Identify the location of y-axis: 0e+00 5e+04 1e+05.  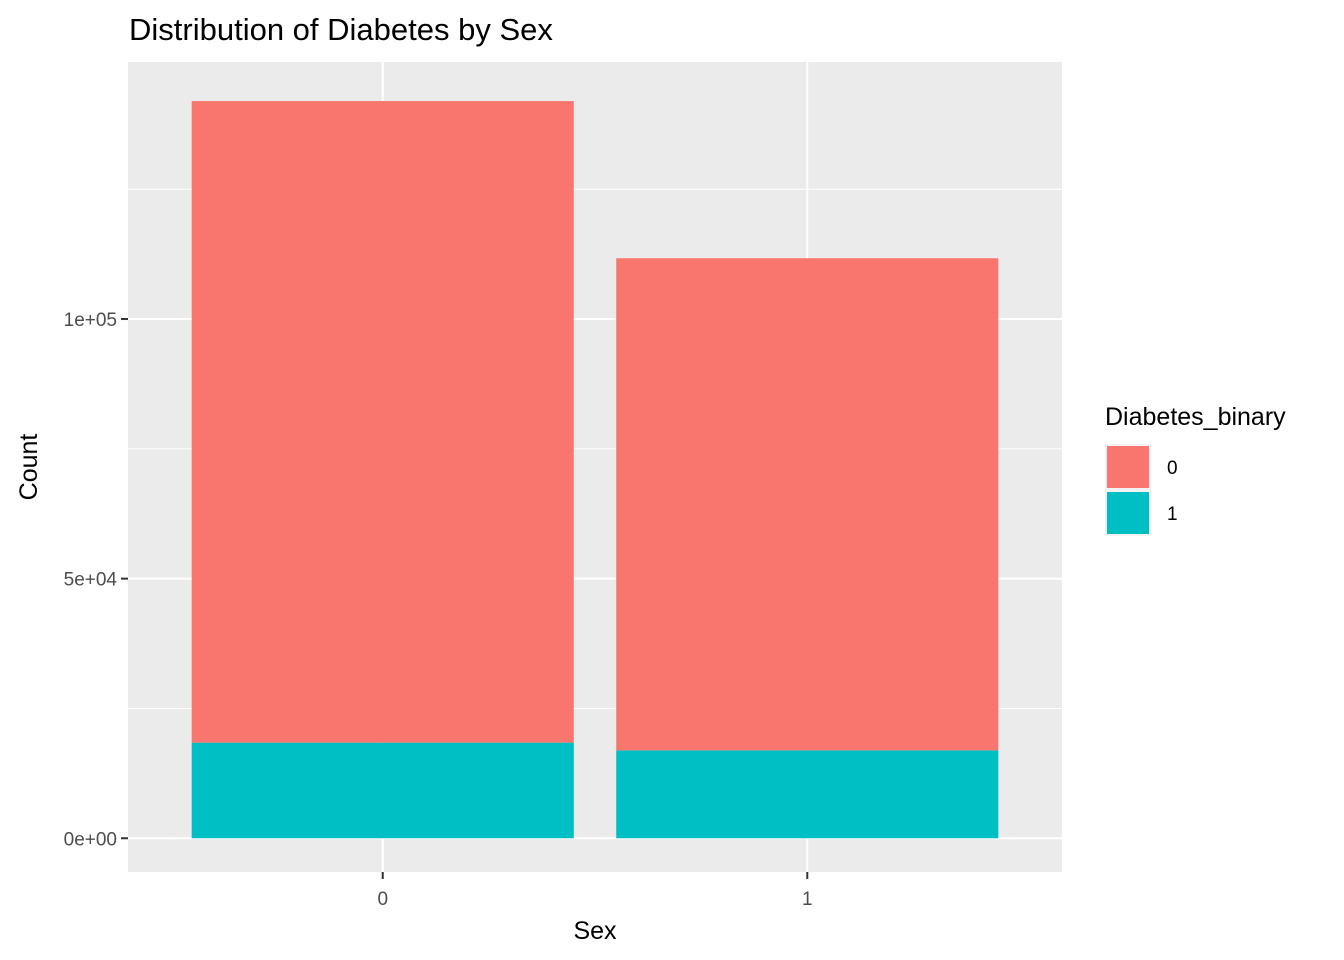
(96, 580).